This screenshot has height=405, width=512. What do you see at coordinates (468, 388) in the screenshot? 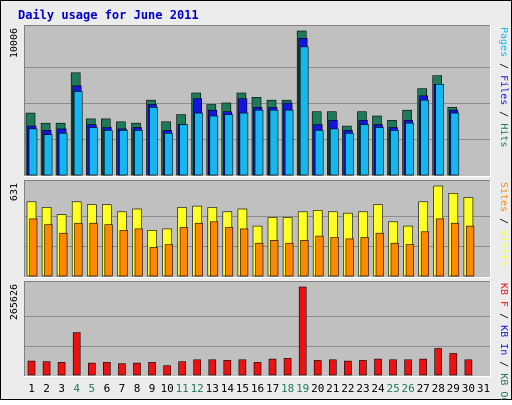
I see `x-label-day-30: 30` at bounding box center [468, 388].